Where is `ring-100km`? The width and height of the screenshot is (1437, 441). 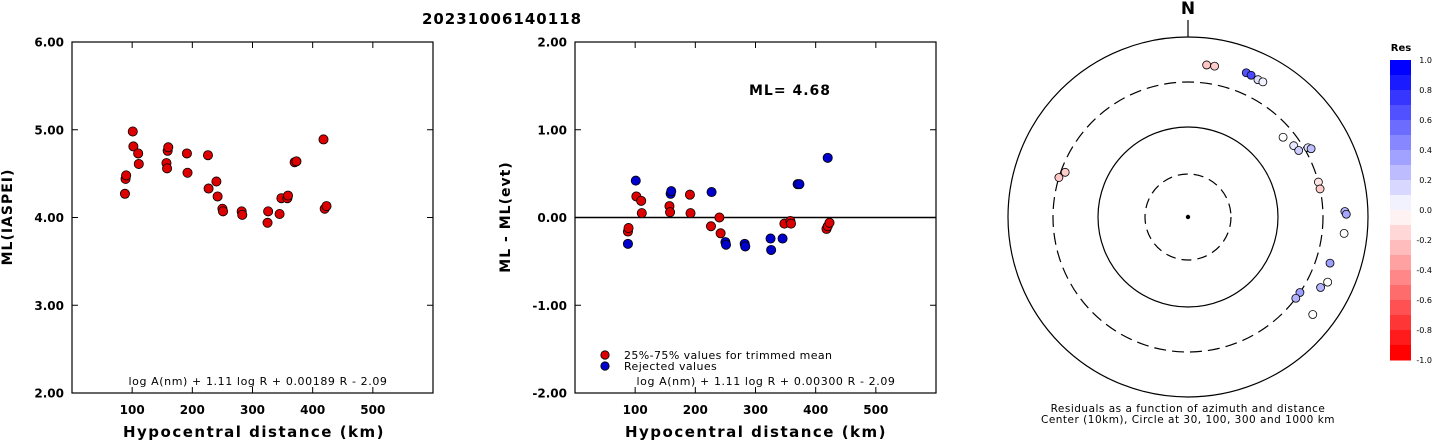 ring-100km is located at coordinates (1188, 217).